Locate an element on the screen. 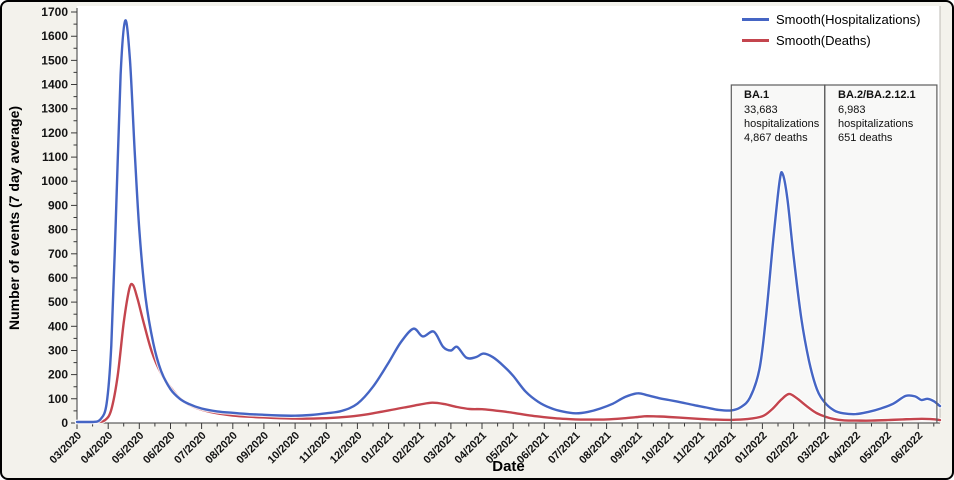  svg-text: 300 is located at coordinates (58, 351).